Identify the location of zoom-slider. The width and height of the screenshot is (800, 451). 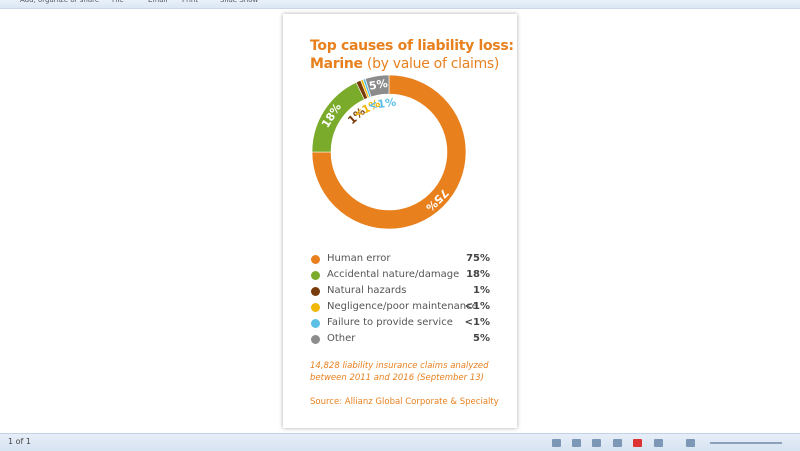
(746, 443).